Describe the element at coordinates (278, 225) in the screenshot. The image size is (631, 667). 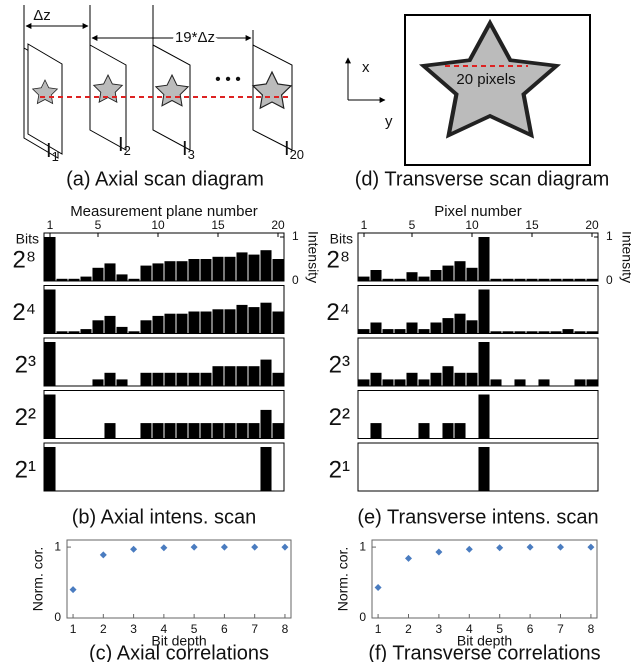
I see `x-tick-label: 20` at that location.